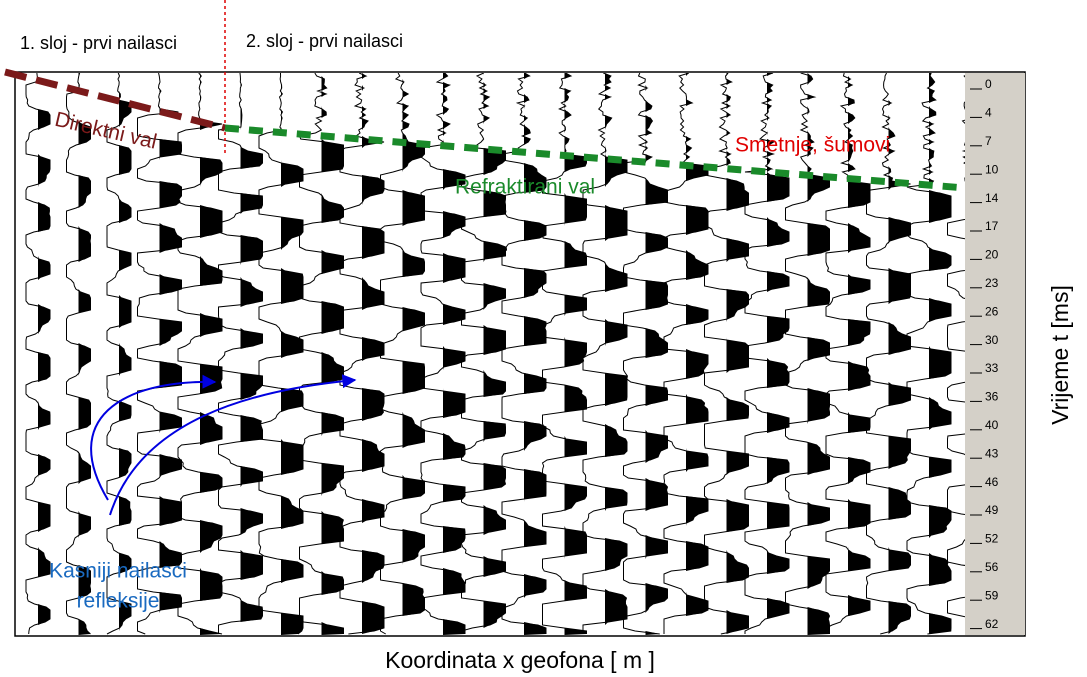 This screenshot has width=1087, height=677. Describe the element at coordinates (988, 113) in the screenshot. I see `scale-label: 4` at that location.